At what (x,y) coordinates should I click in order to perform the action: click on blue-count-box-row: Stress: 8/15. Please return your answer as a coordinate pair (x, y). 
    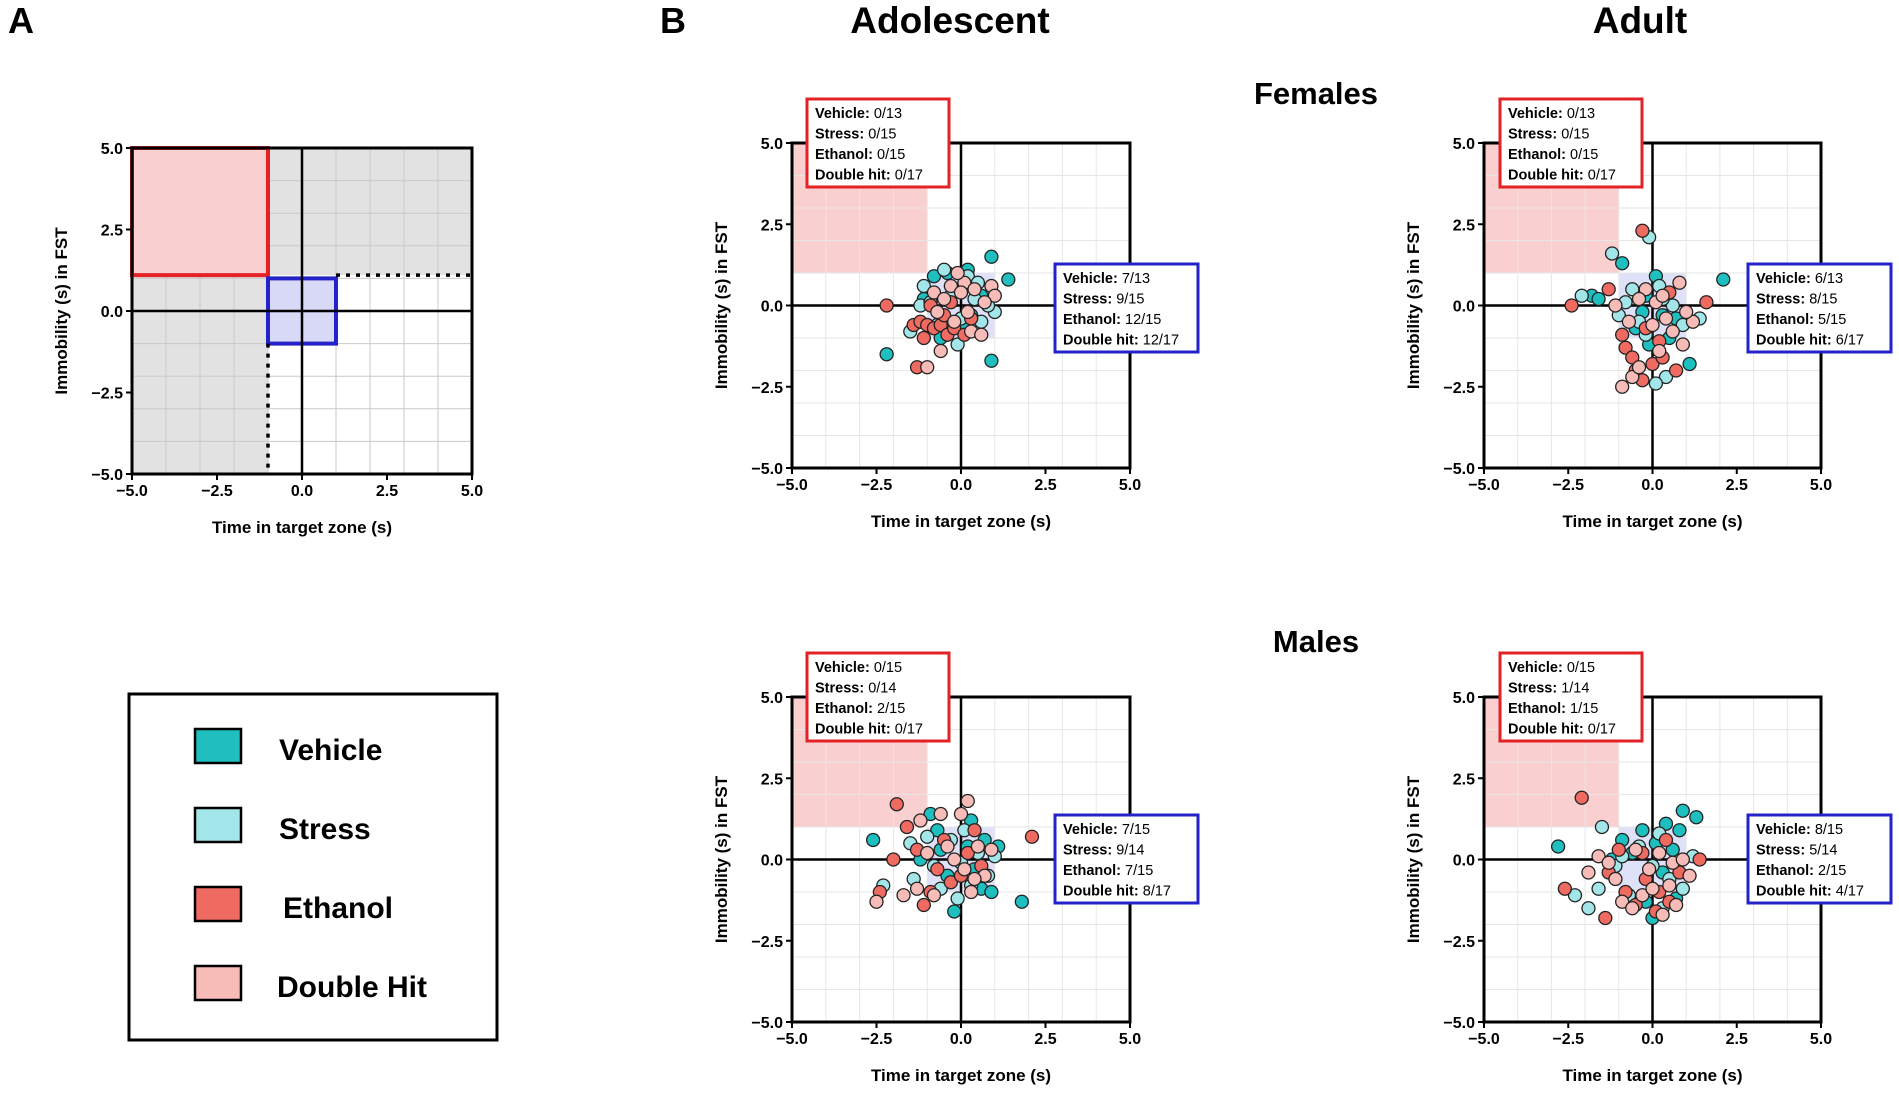
    Looking at the image, I should click on (1796, 300).